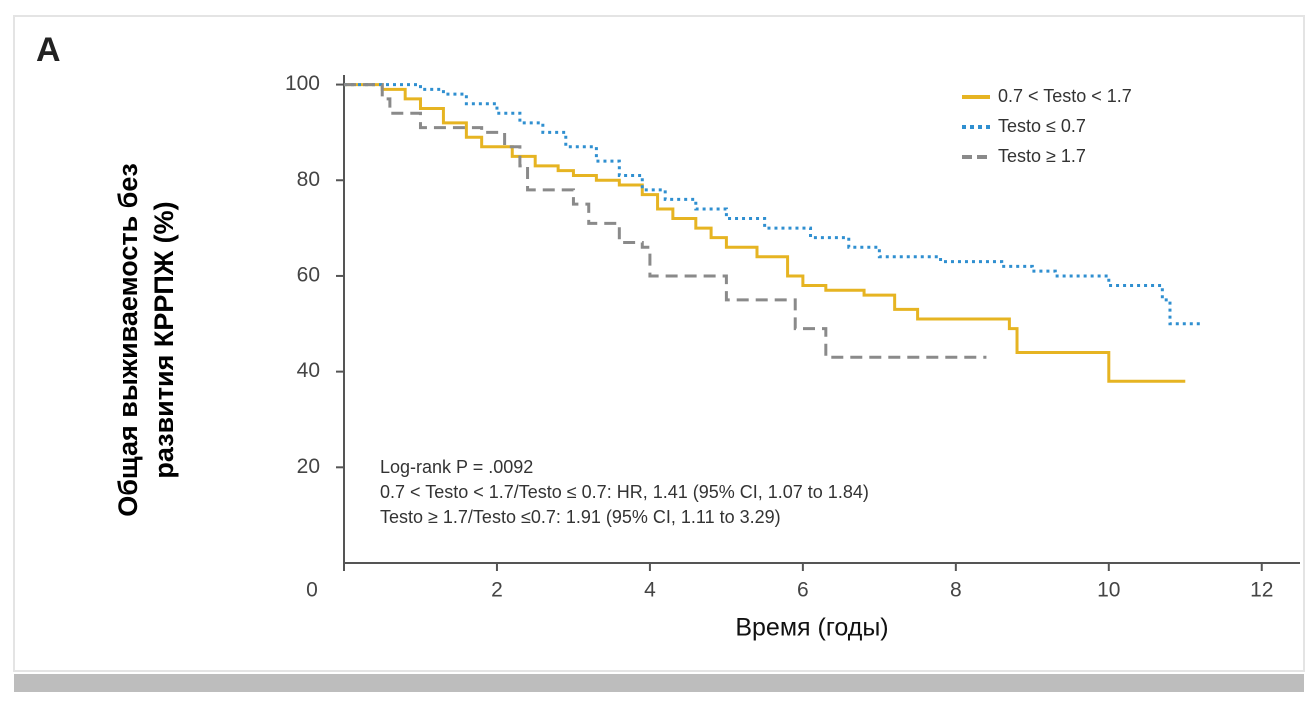  Describe the element at coordinates (308, 274) in the screenshot. I see `y-tick-label: 60` at that location.